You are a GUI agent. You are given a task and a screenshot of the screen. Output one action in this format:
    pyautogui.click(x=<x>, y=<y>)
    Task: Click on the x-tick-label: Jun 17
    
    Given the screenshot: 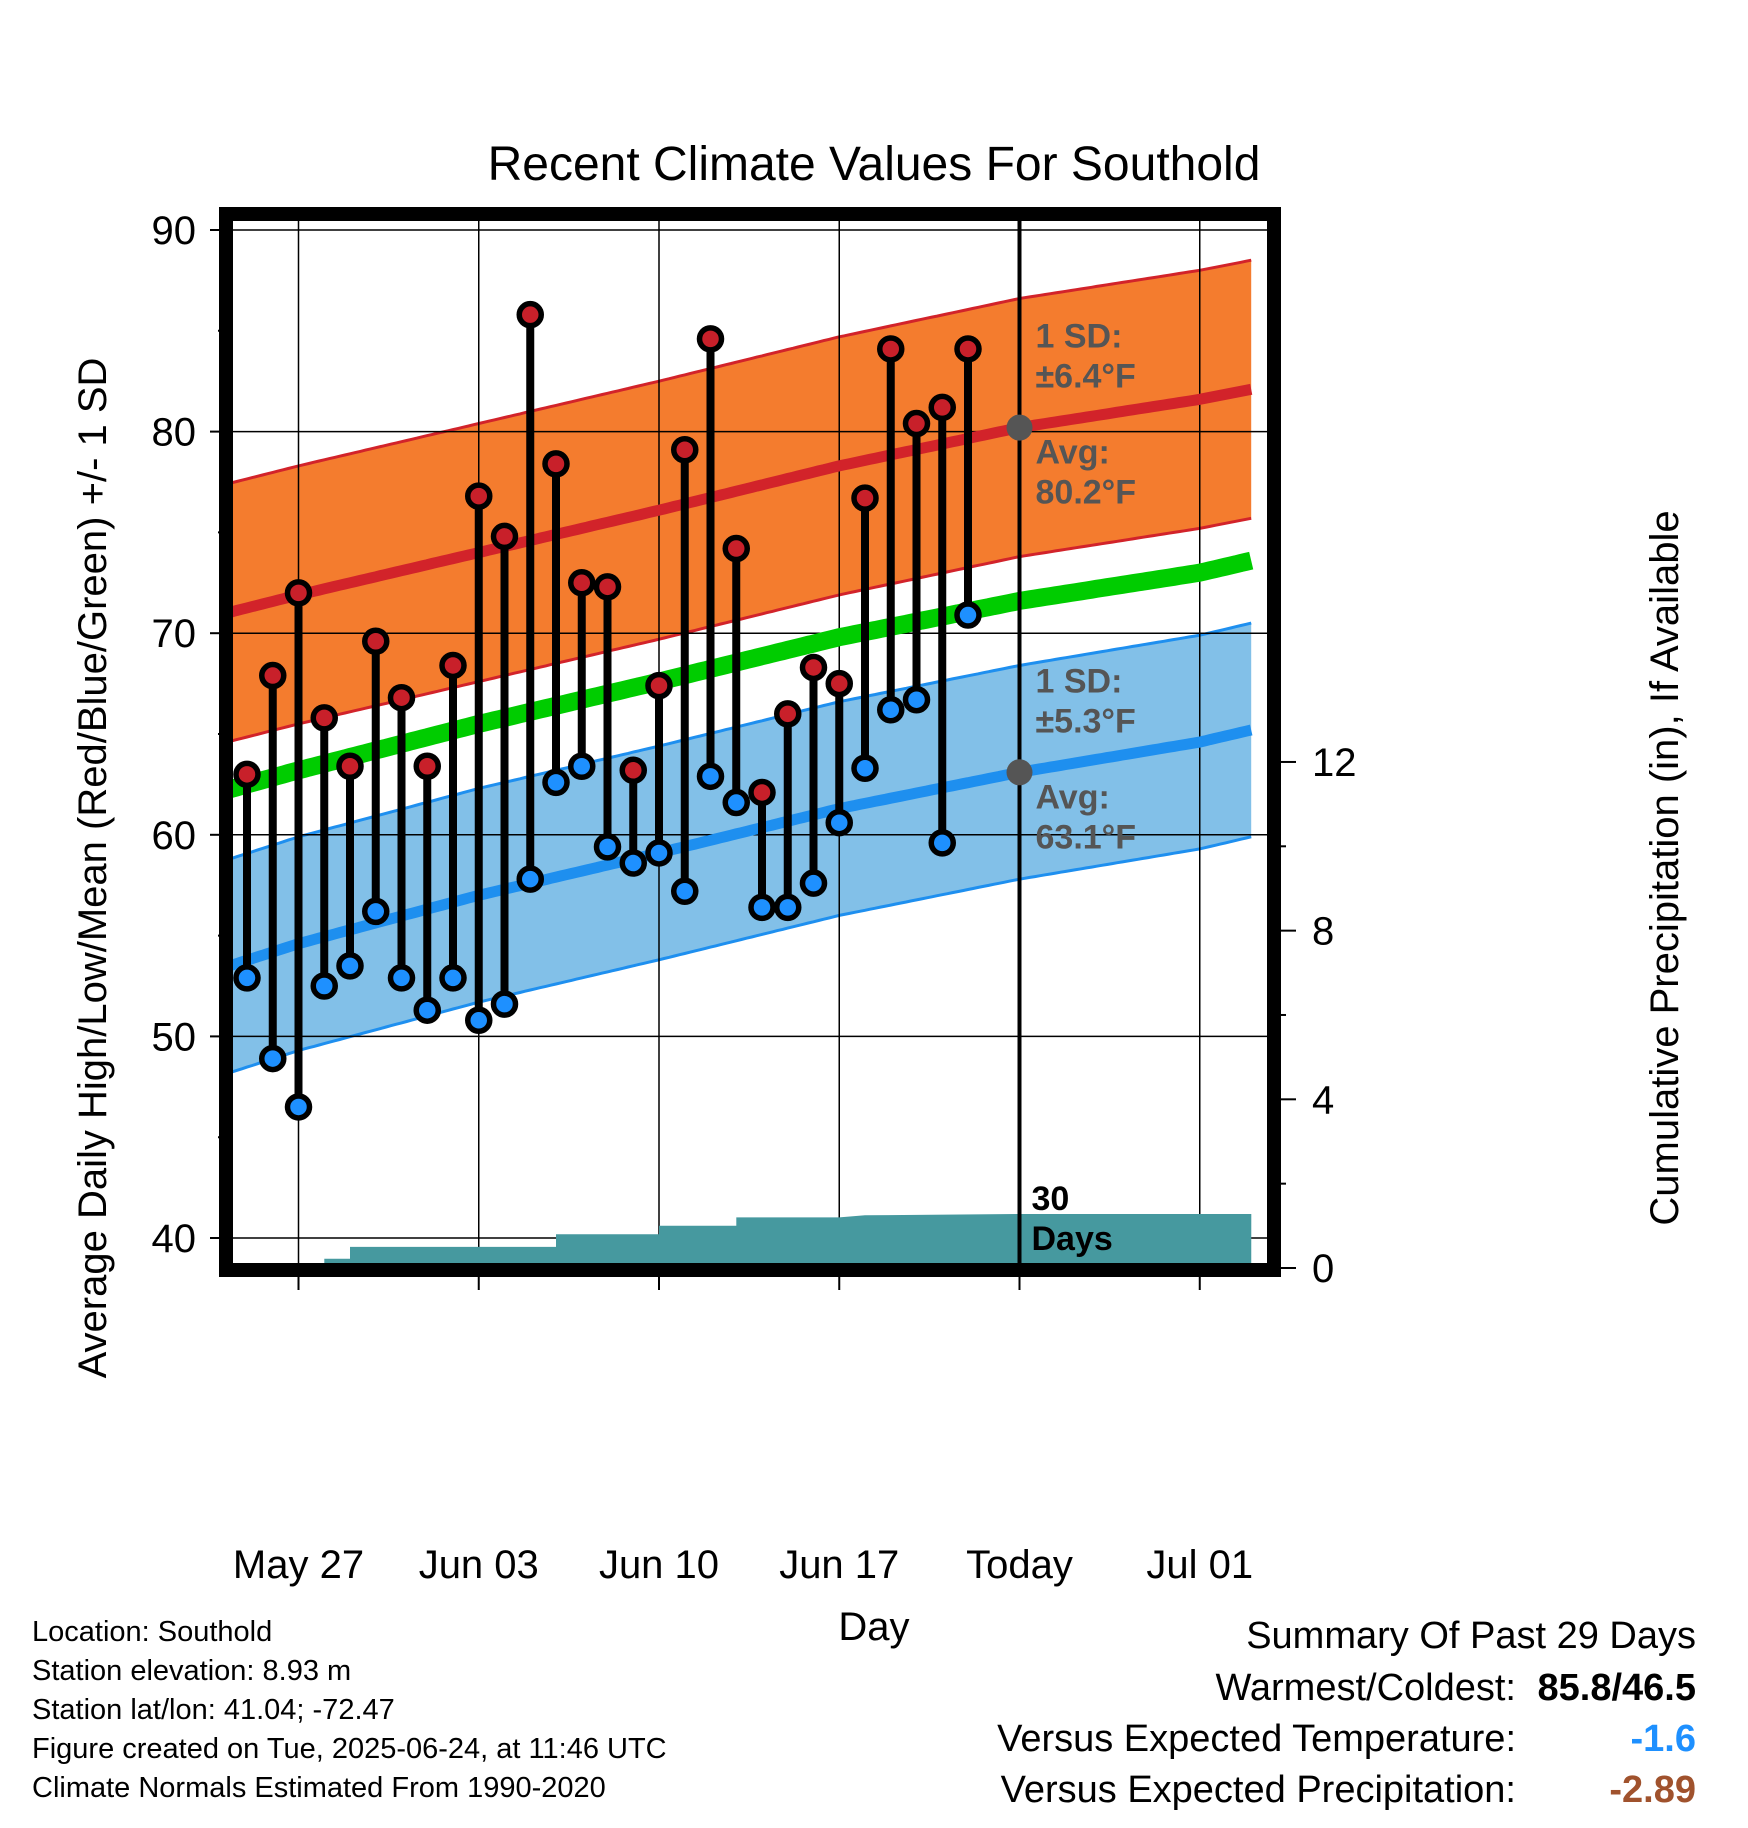 What is the action you would take?
    pyautogui.click(x=839, y=1565)
    